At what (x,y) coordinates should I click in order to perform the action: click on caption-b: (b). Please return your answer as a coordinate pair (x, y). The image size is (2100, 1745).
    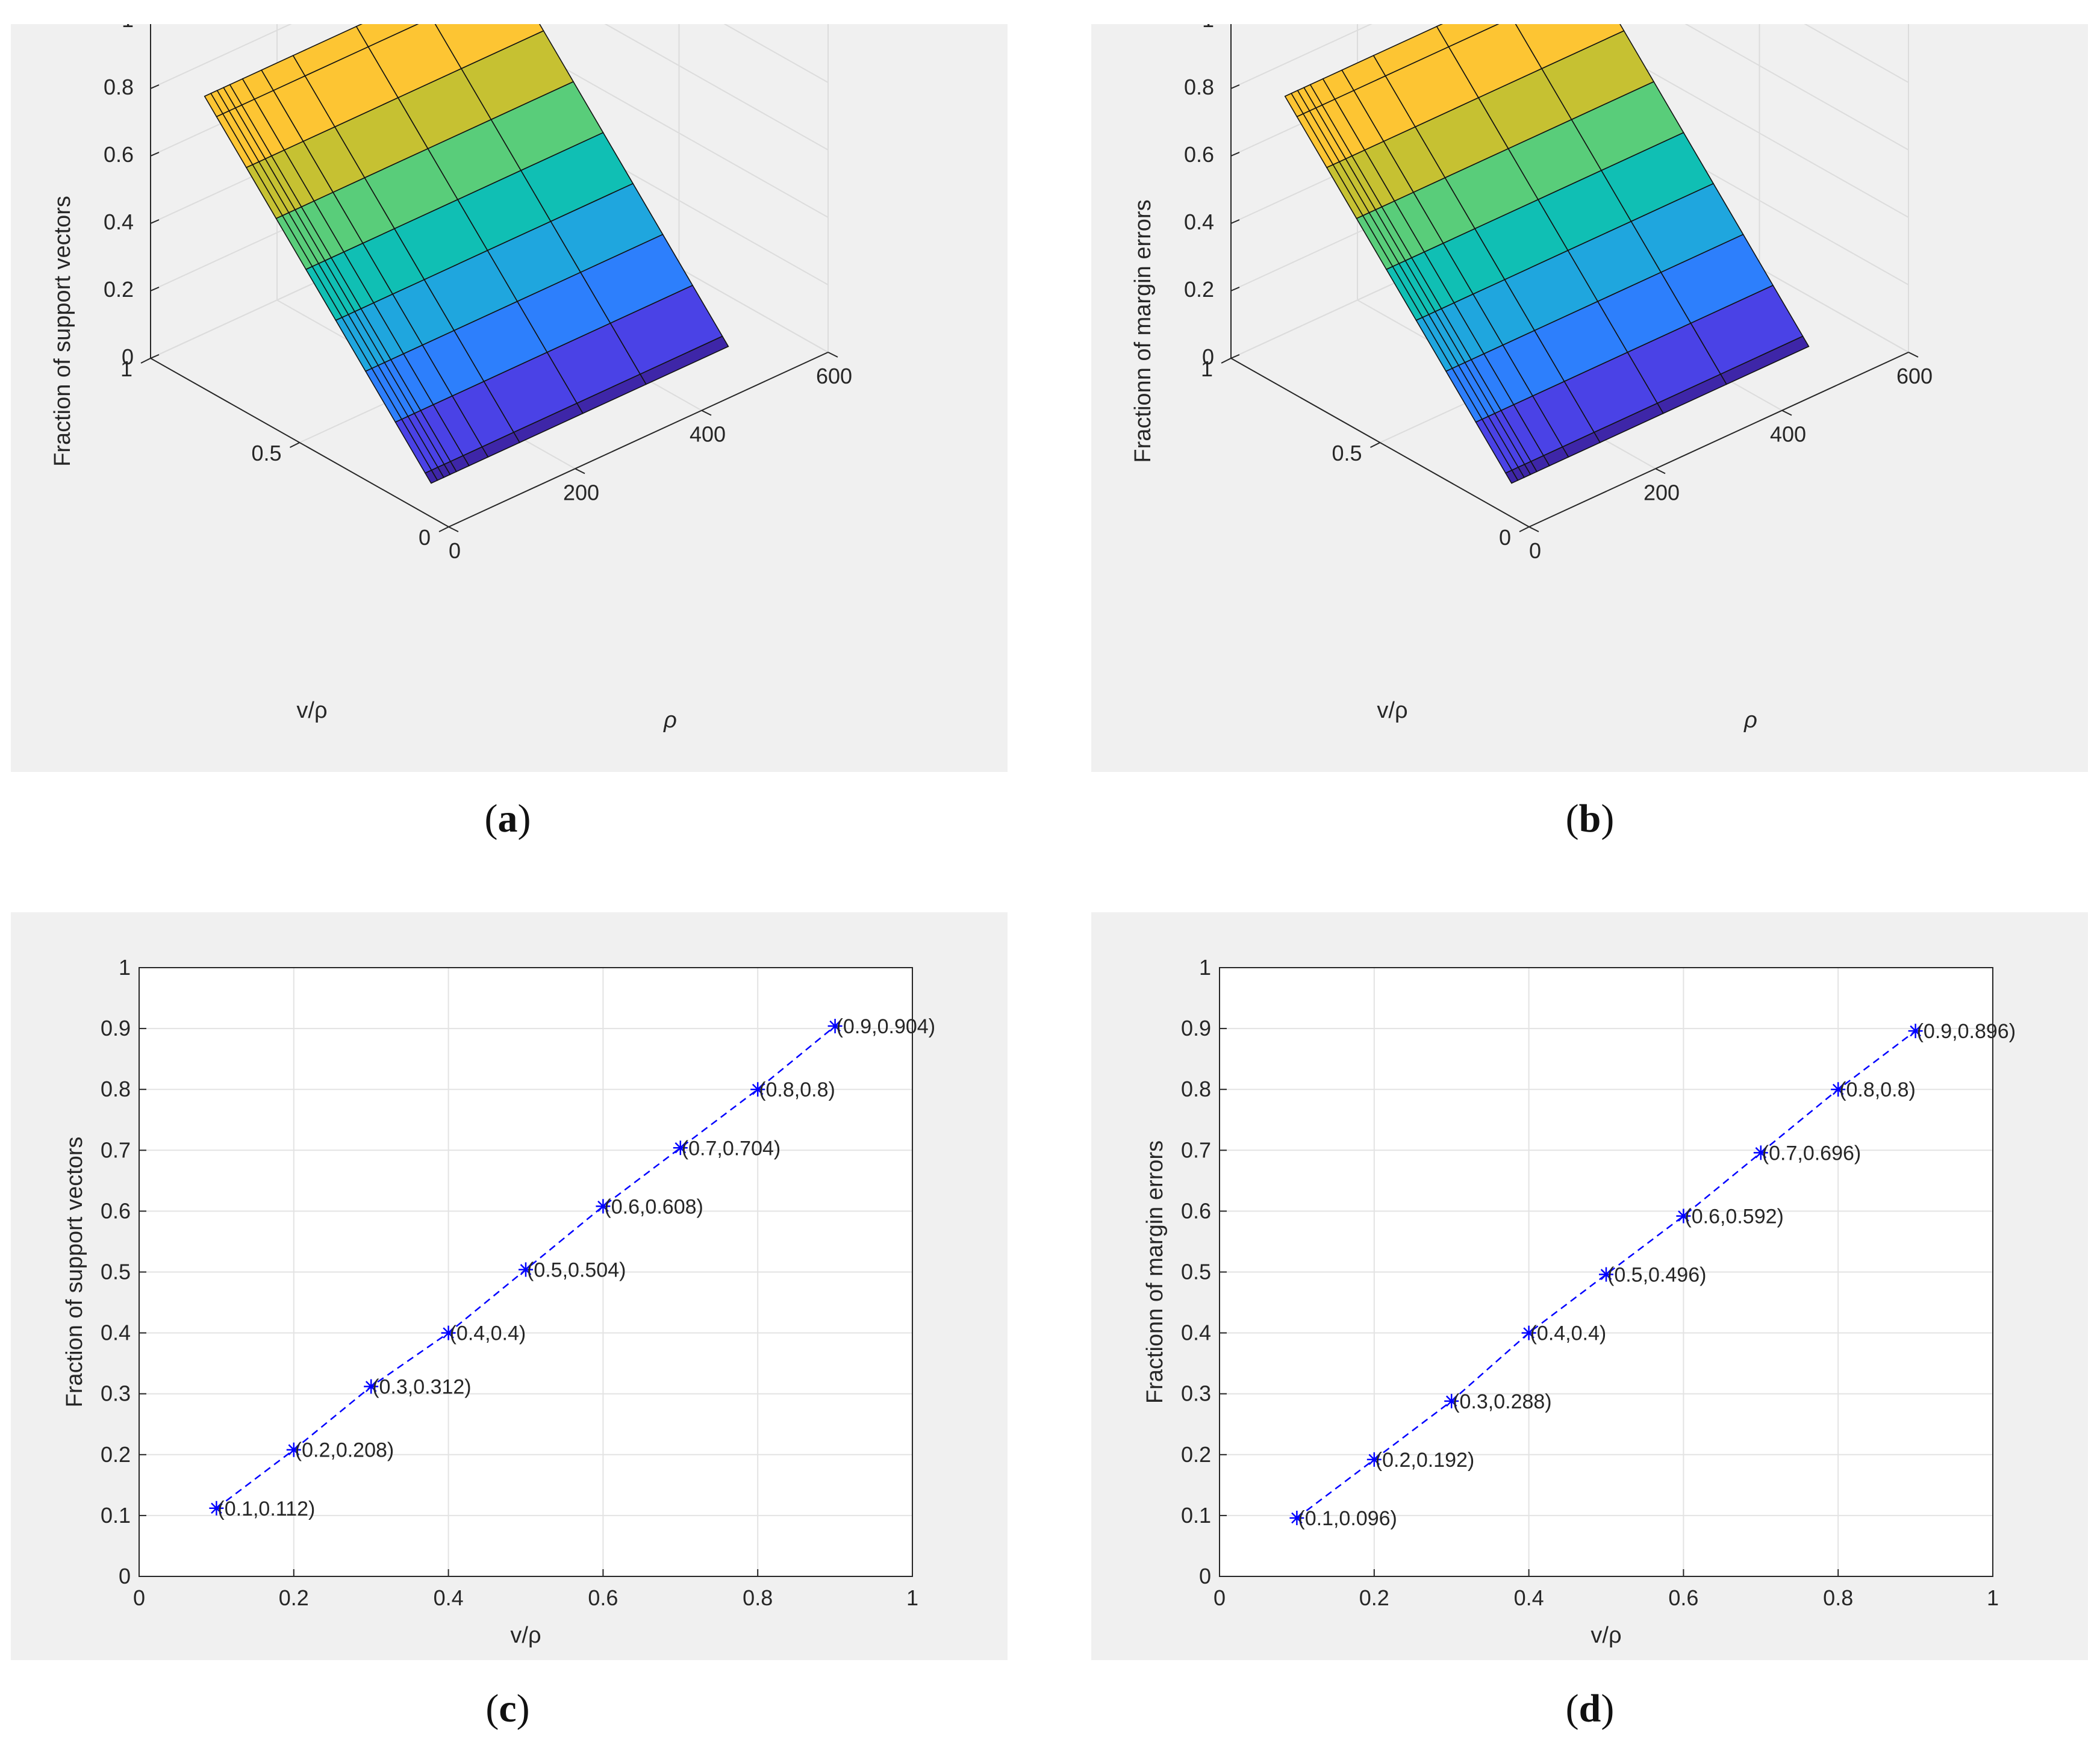
    Looking at the image, I should click on (1590, 819).